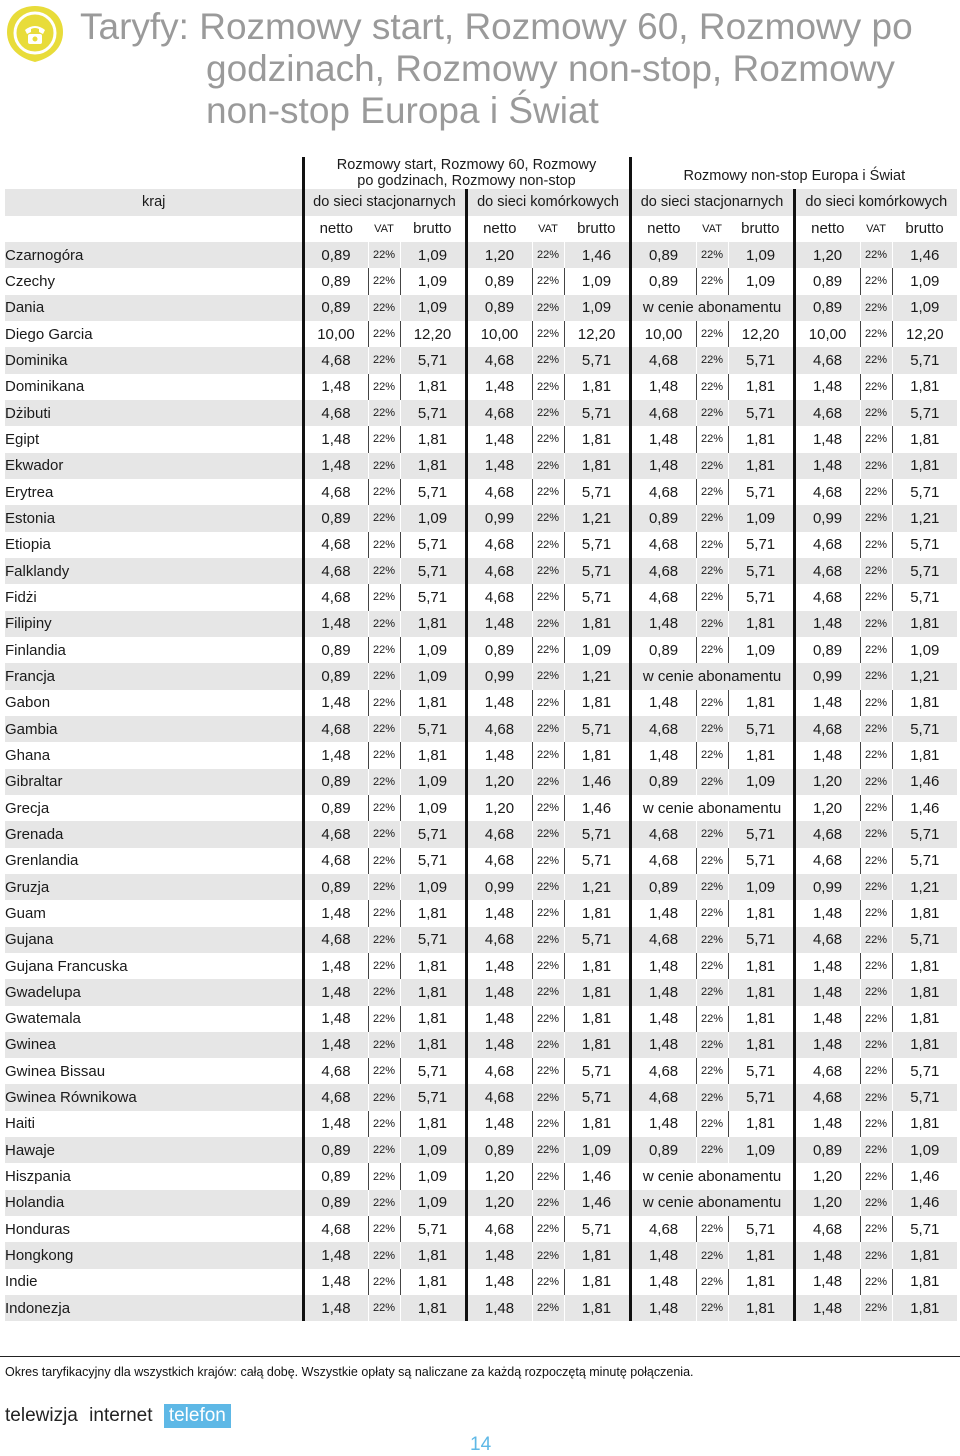 The image size is (960, 1456). I want to click on country-name: Fidżi, so click(21, 597).